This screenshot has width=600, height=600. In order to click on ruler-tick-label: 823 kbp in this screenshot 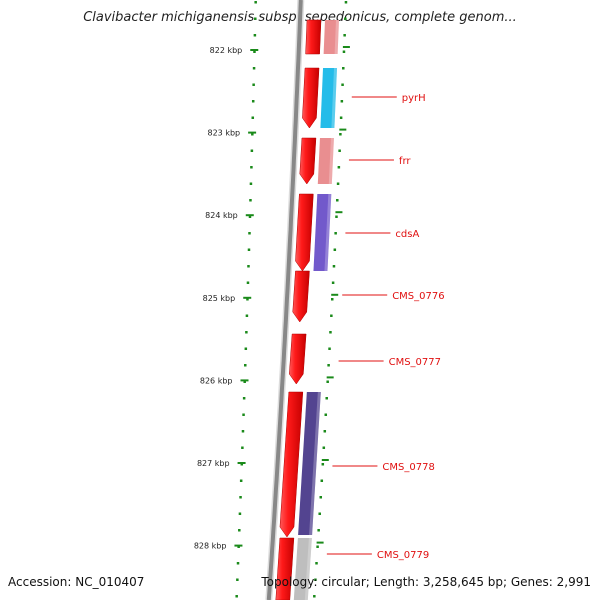, I will do `click(224, 133)`.